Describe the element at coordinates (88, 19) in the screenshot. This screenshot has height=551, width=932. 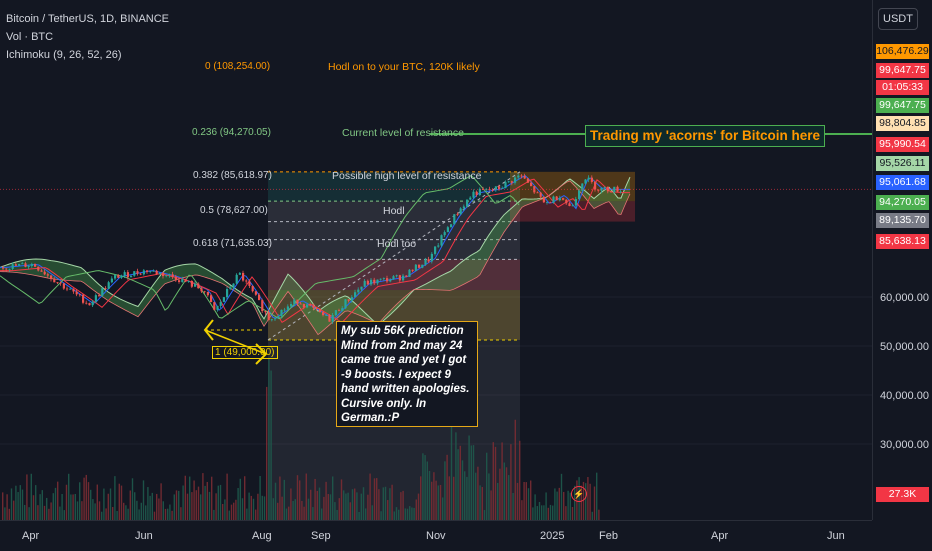
I see `symbol-title: Bitcoin / TetherUS, 1D, BINANCE` at that location.